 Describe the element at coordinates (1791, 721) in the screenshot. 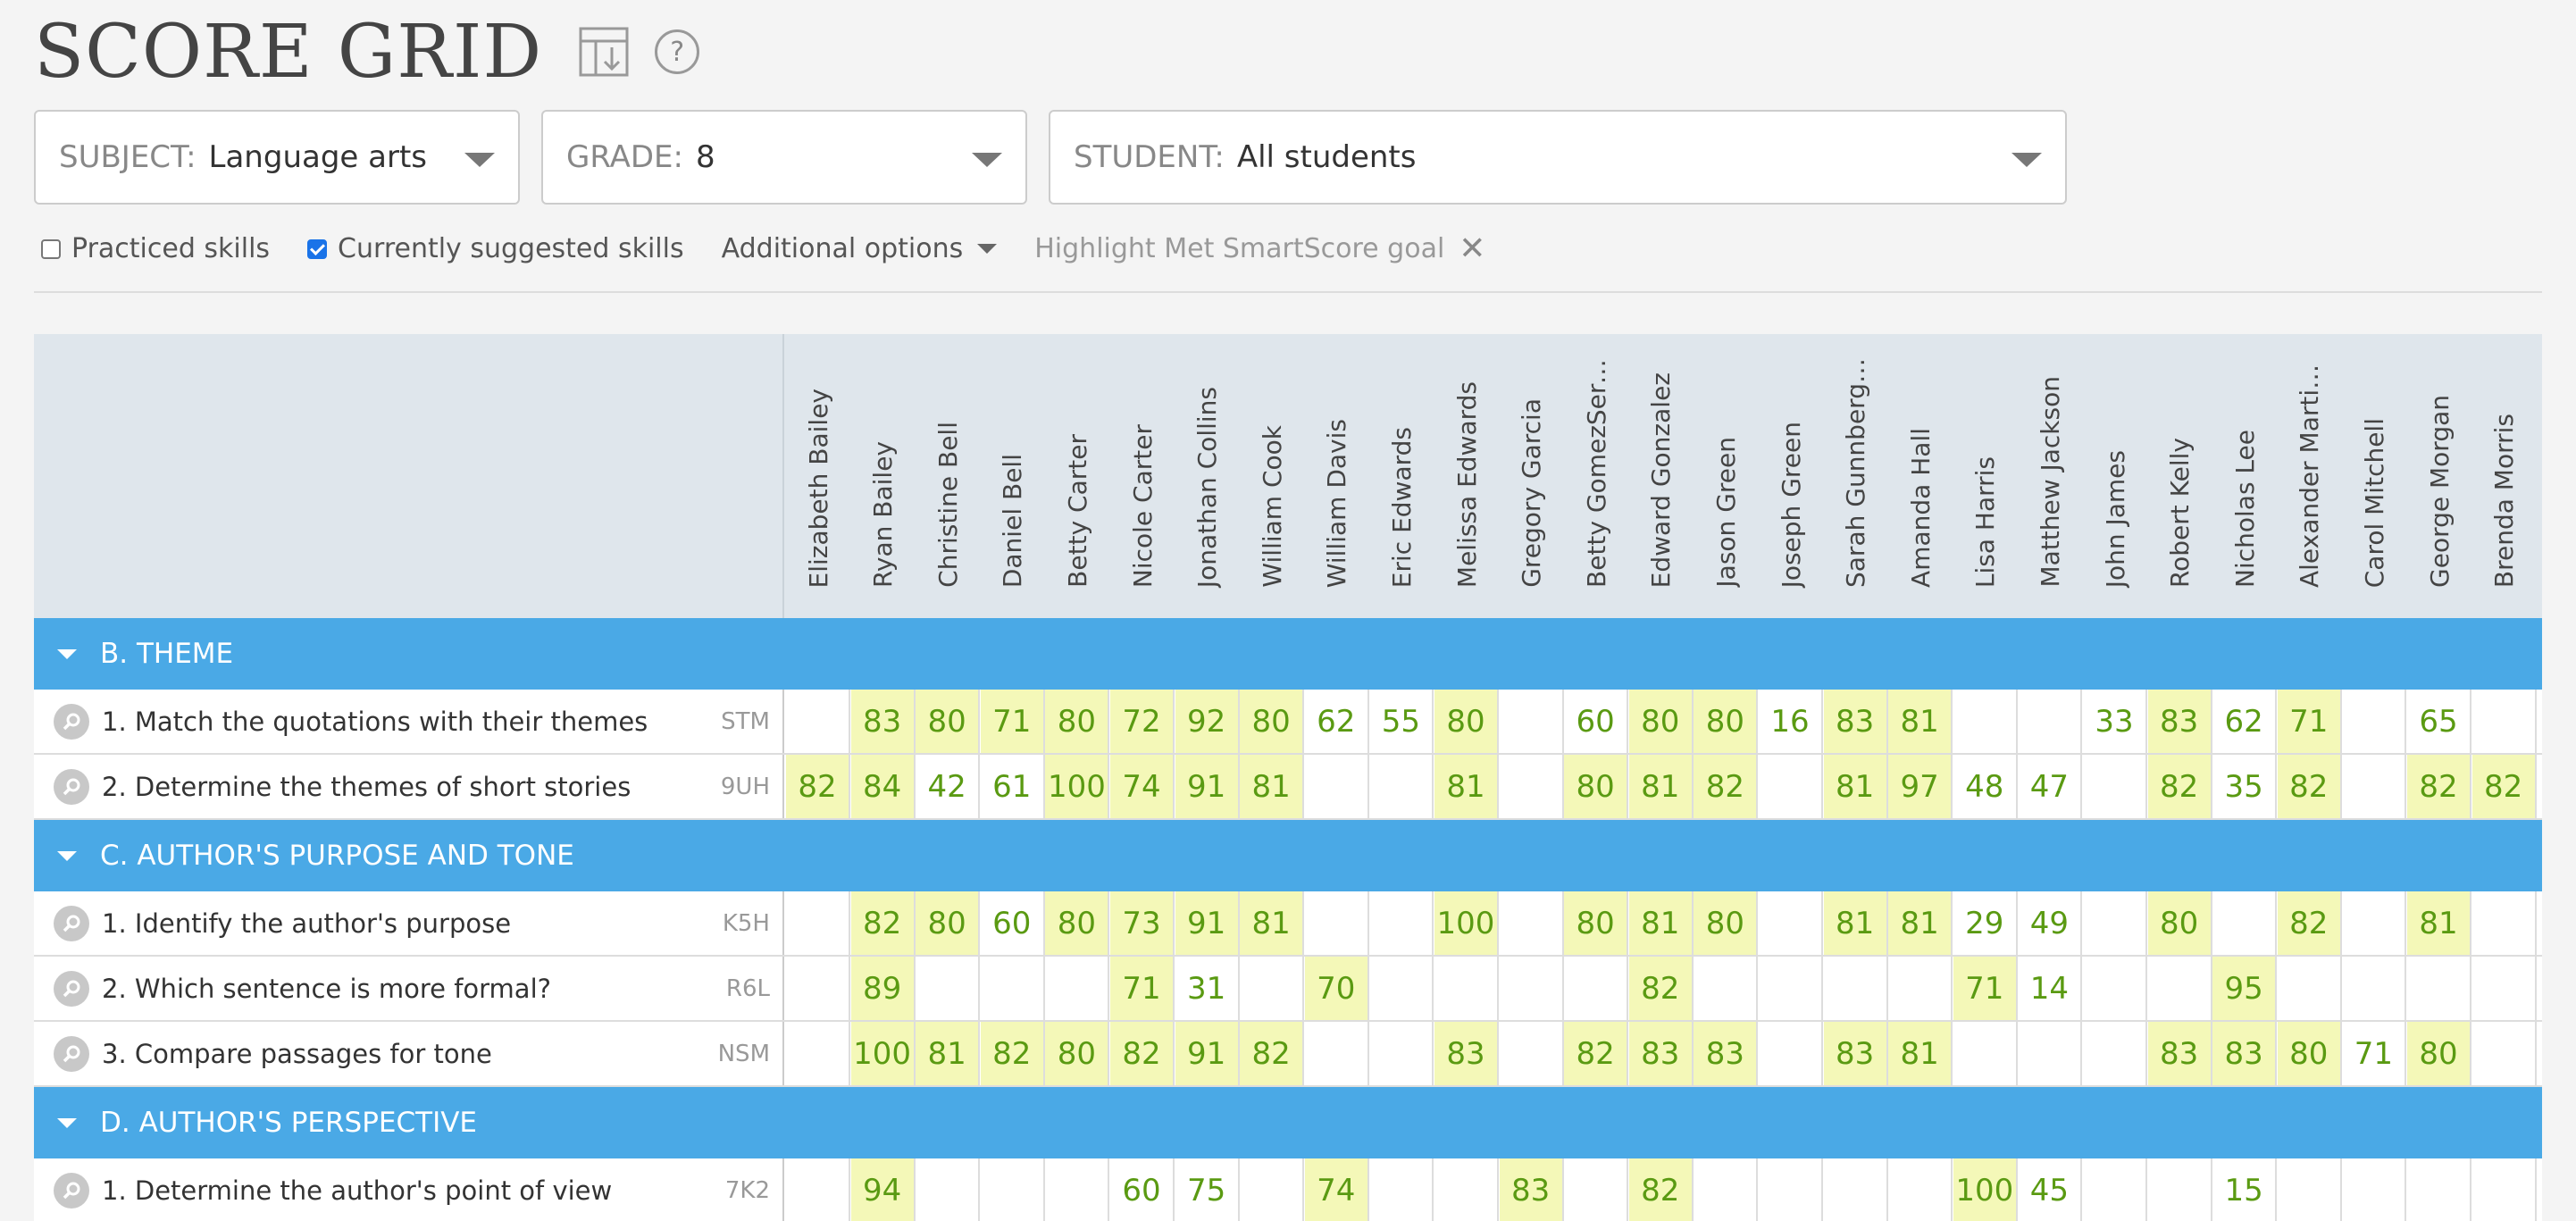

I see `score-cell: 16` at that location.